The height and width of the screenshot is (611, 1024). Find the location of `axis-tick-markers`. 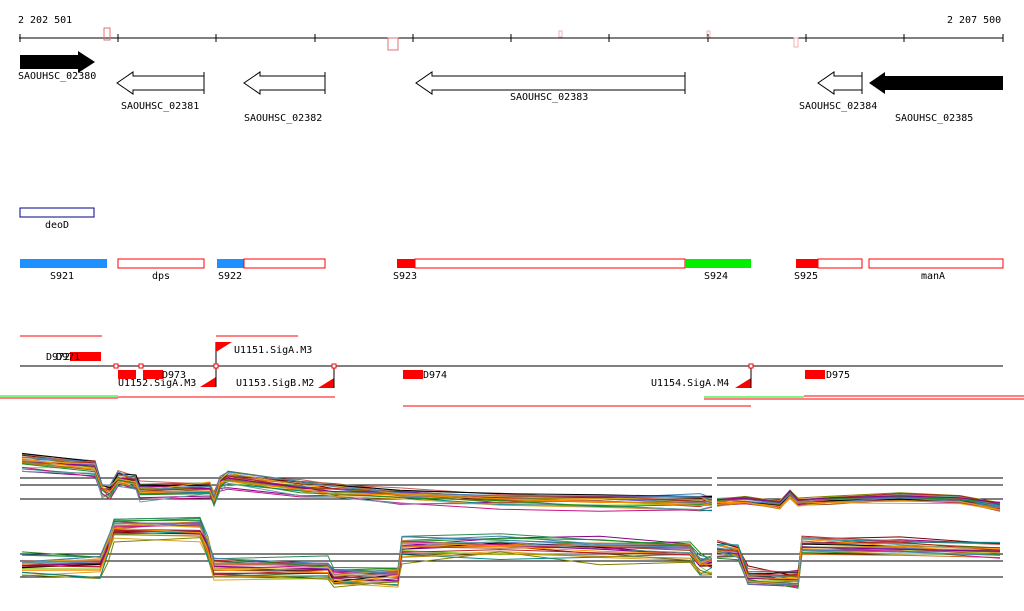

axis-tick-markers is located at coordinates (433, 366).